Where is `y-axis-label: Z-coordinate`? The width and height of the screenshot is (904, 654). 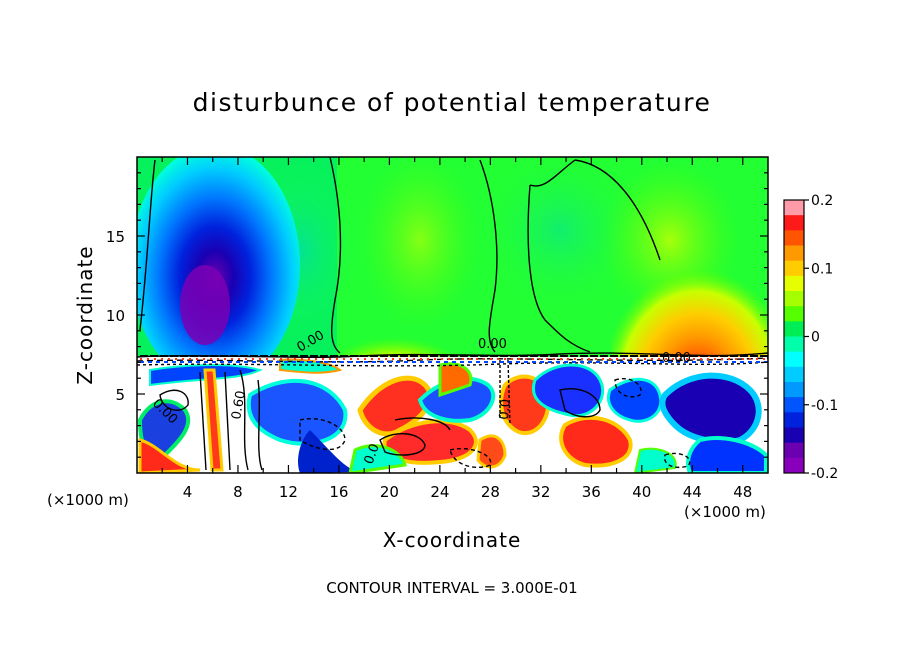
y-axis-label: Z-coordinate is located at coordinates (85, 314).